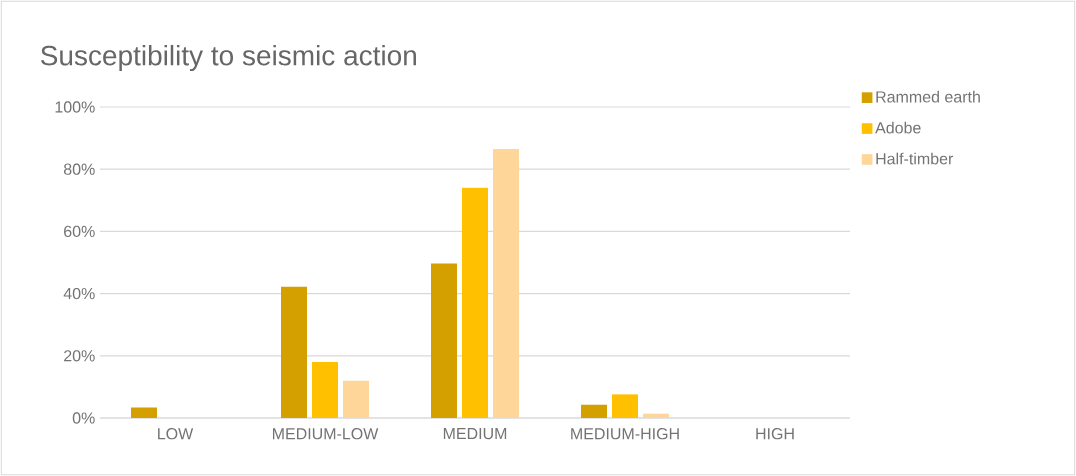 The height and width of the screenshot is (476, 1076). What do you see at coordinates (75, 107) in the screenshot?
I see `y-tick-label: 100%` at bounding box center [75, 107].